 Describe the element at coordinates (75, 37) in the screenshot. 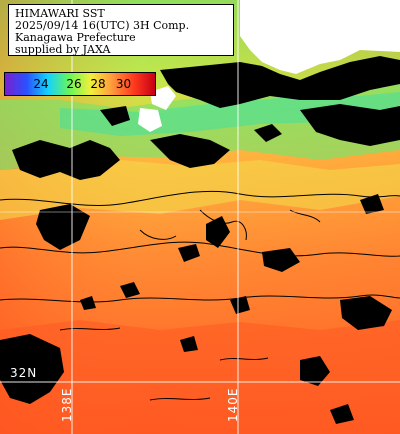

I see `info-region: Kanagawa Prefecture` at that location.